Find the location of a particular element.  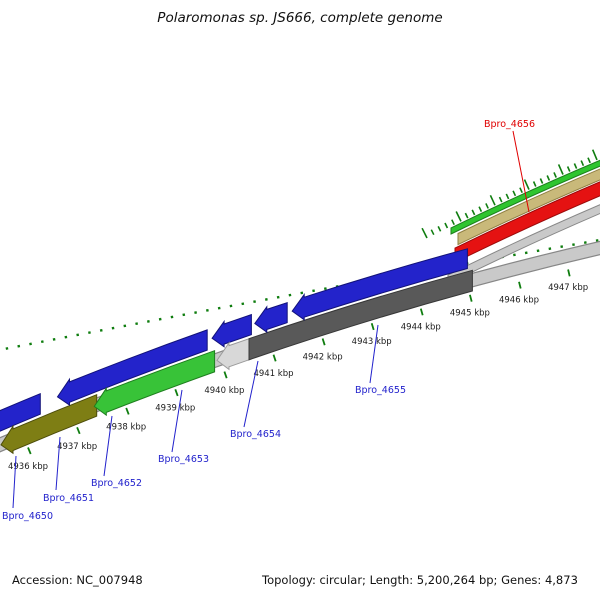

ruler-label: 4946 kbp is located at coordinates (519, 300).